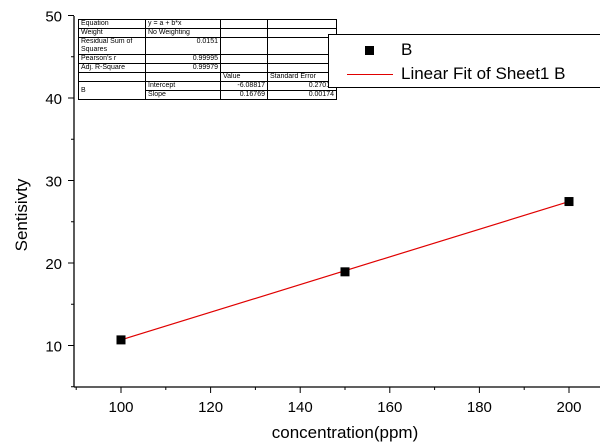 The height and width of the screenshot is (444, 600). Describe the element at coordinates (59, 198) in the screenshot. I see `y-axis-ticks: 10 20 30 40 50` at that location.